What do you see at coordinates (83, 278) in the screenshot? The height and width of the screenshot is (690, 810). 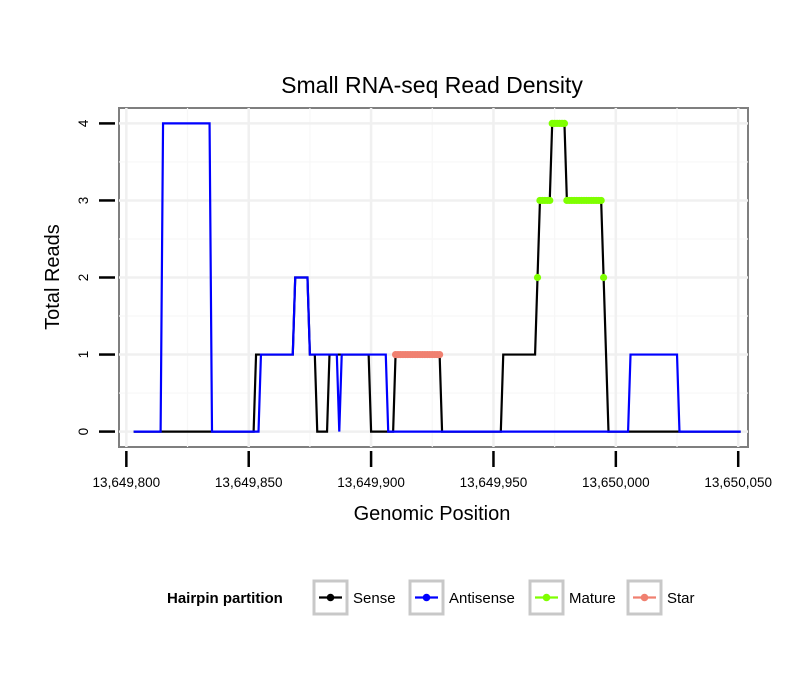 I see `y-tick-label: 2` at bounding box center [83, 278].